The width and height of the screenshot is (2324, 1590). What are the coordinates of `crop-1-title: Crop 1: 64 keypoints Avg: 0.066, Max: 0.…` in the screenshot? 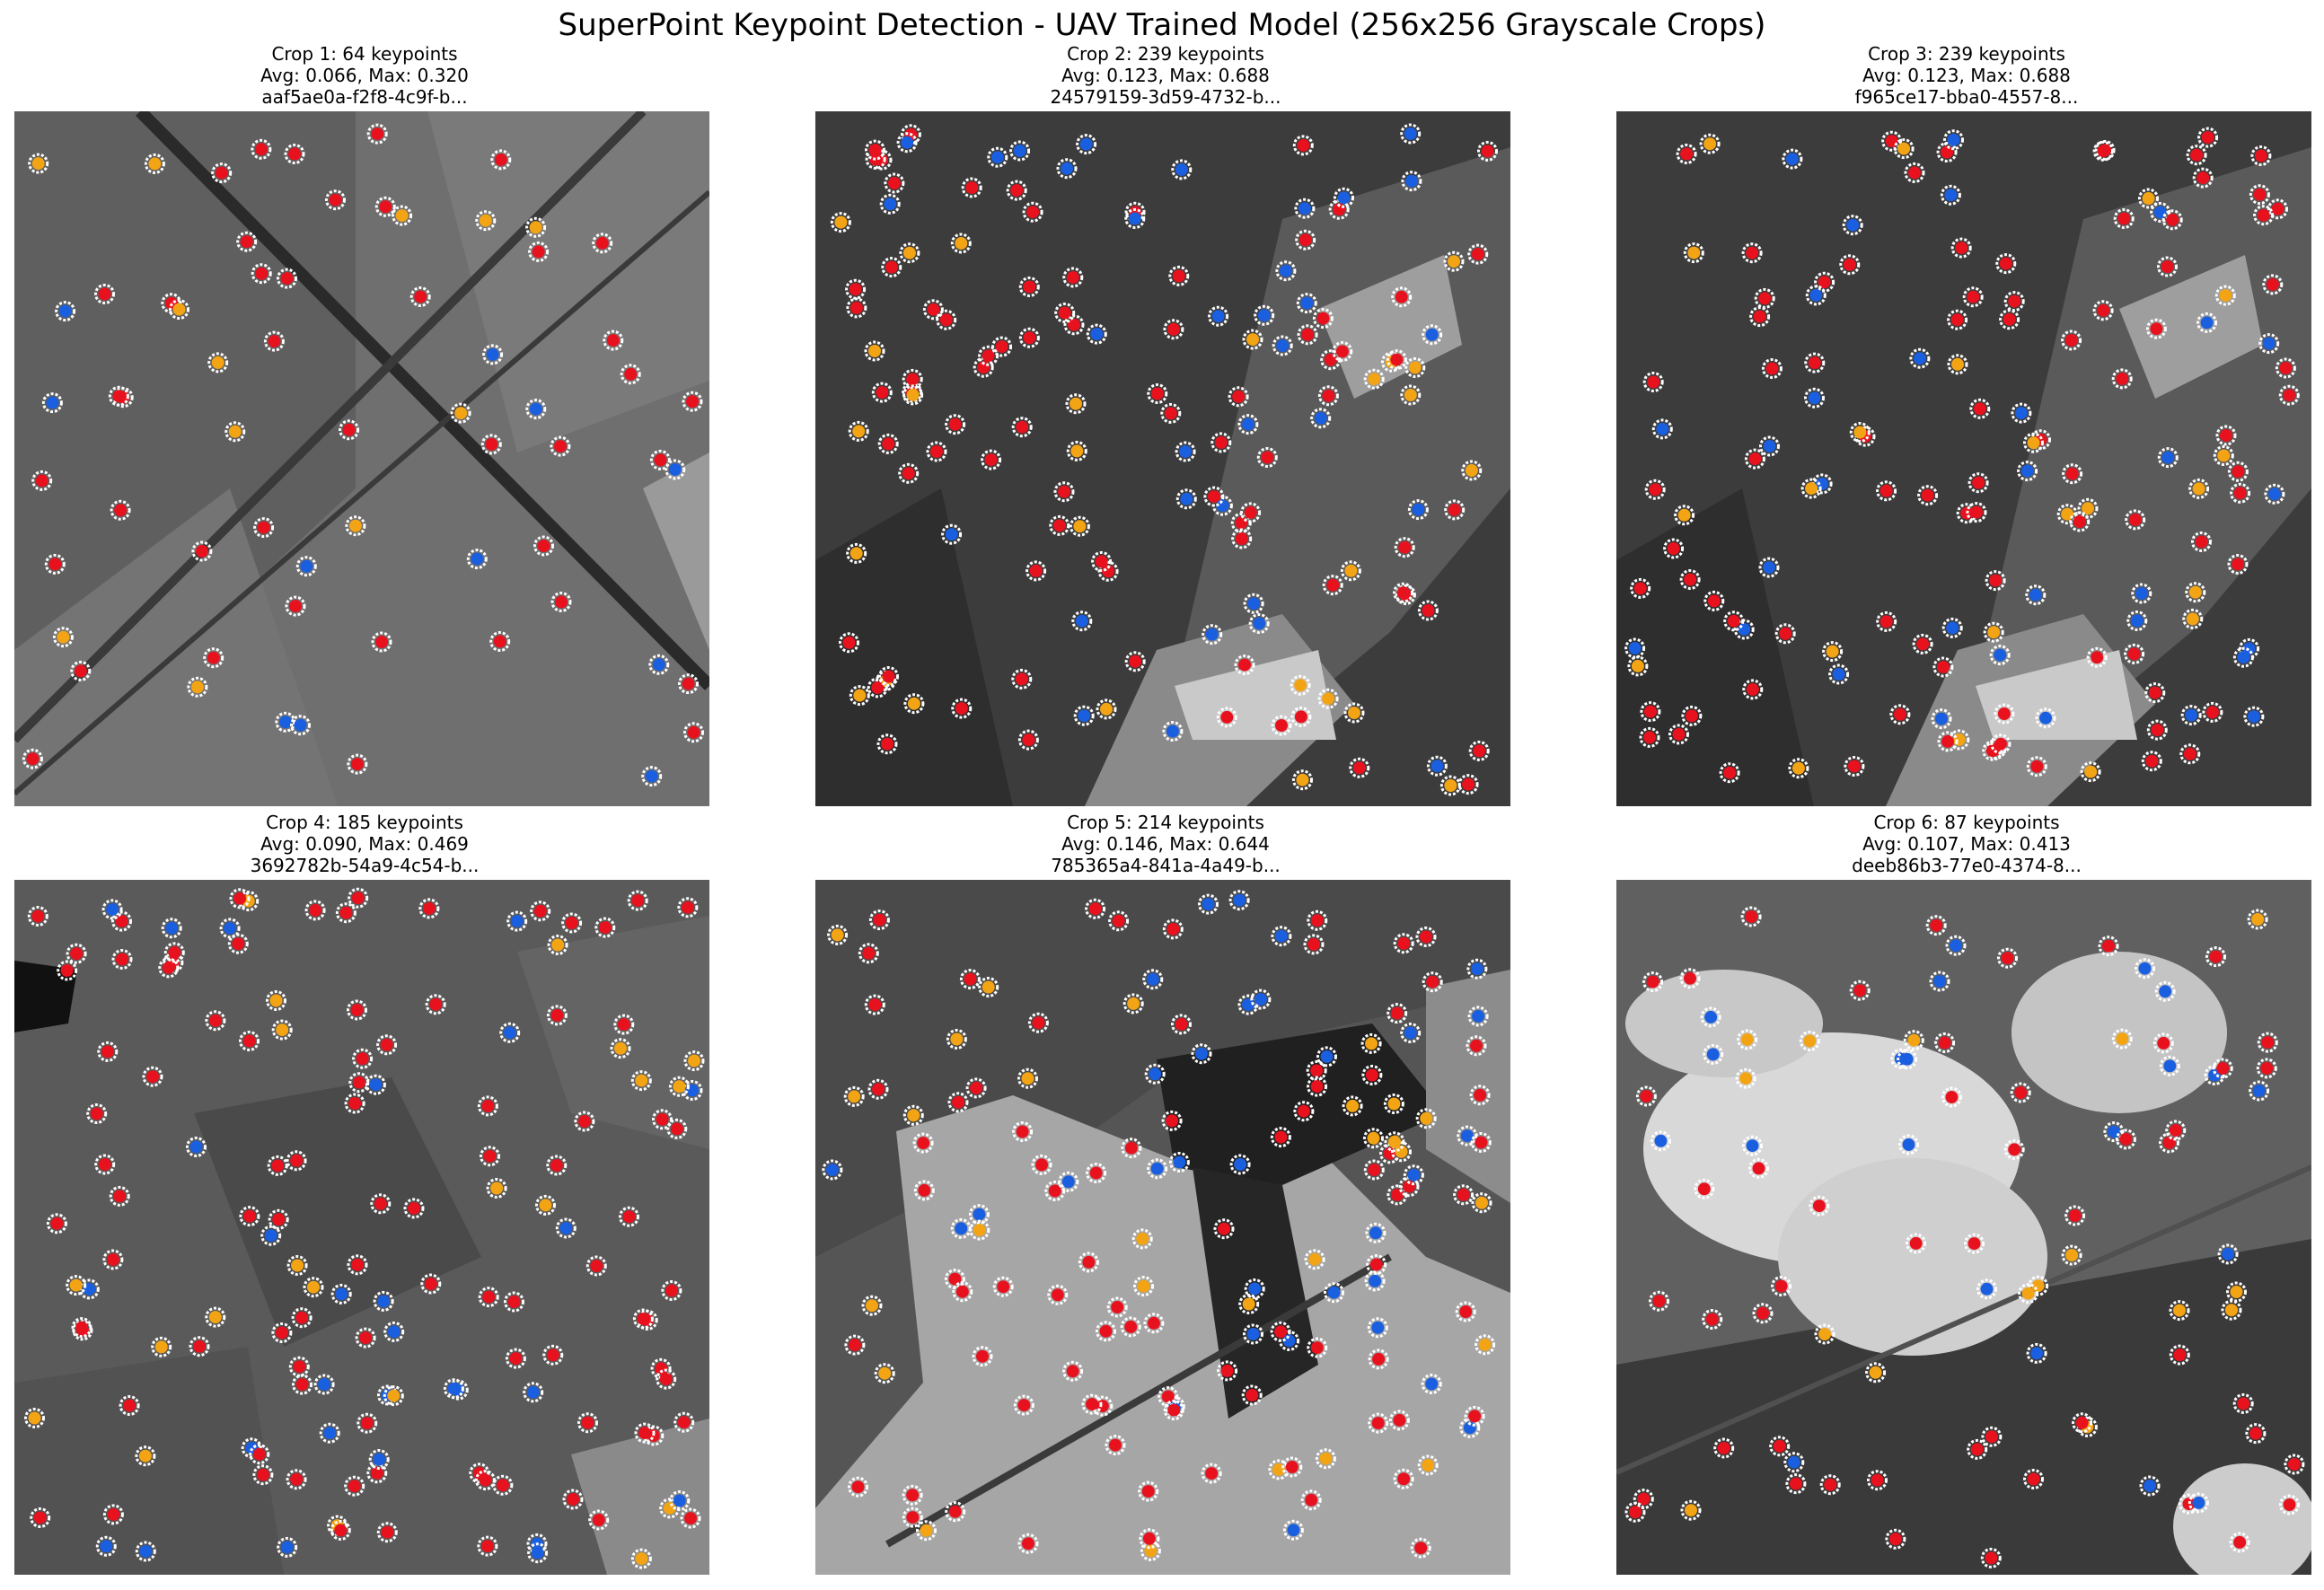 It's located at (364, 75).